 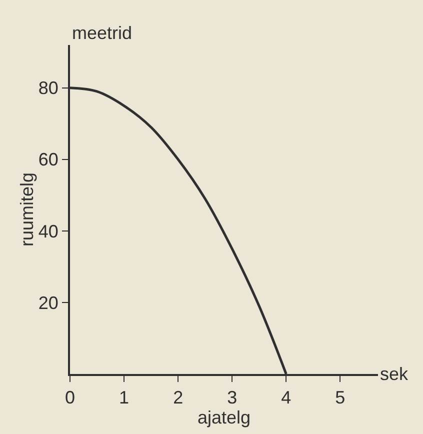 I want to click on x-tick-label: 5, so click(x=340, y=398).